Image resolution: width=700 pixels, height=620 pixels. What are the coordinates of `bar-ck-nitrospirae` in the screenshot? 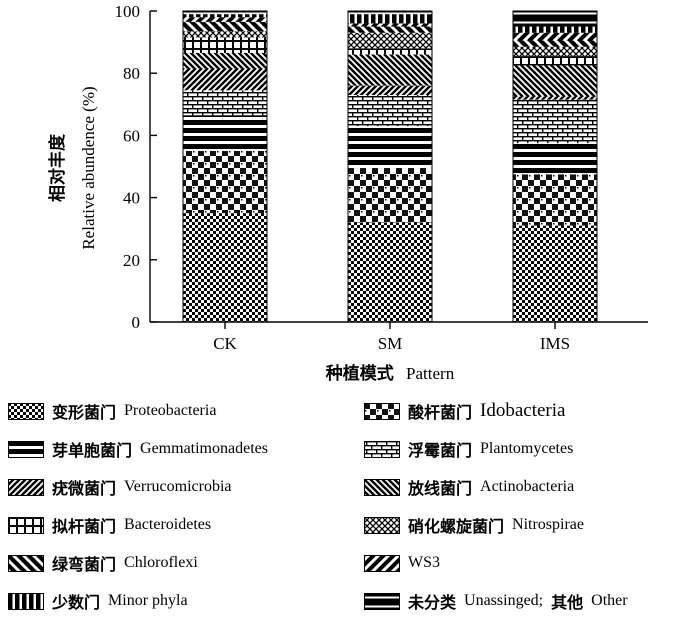 It's located at (225, 34).